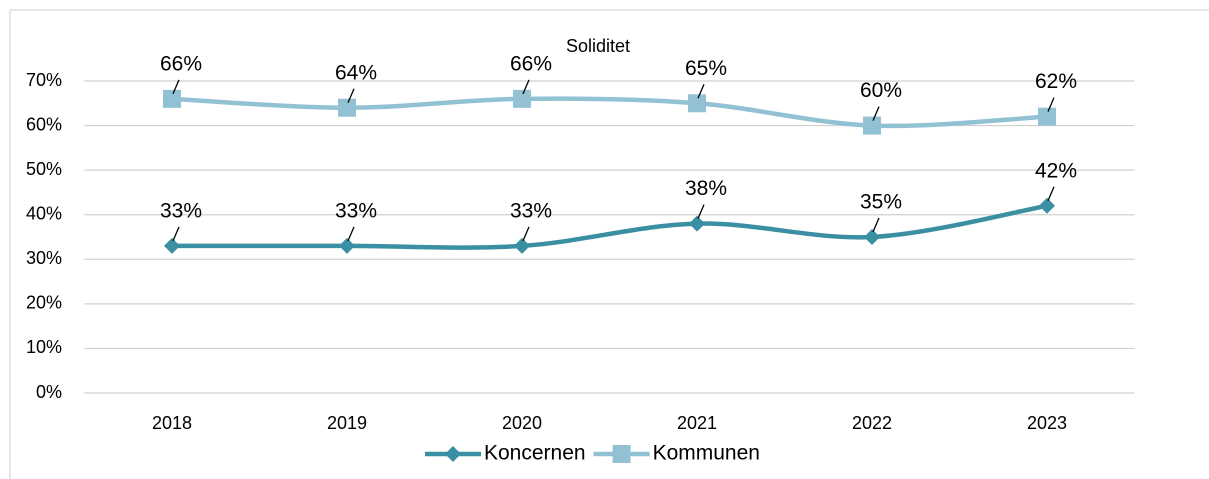 Image resolution: width=1209 pixels, height=479 pixels. I want to click on chart-title: Soliditet, so click(598, 46).